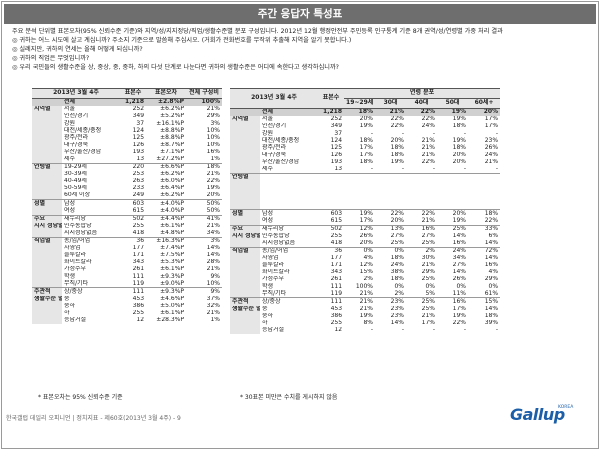 The image size is (600, 450). I want to click on table-row: 대전/세종/충청 124 18% 20% 21% 19% 23%, so click(365, 141).